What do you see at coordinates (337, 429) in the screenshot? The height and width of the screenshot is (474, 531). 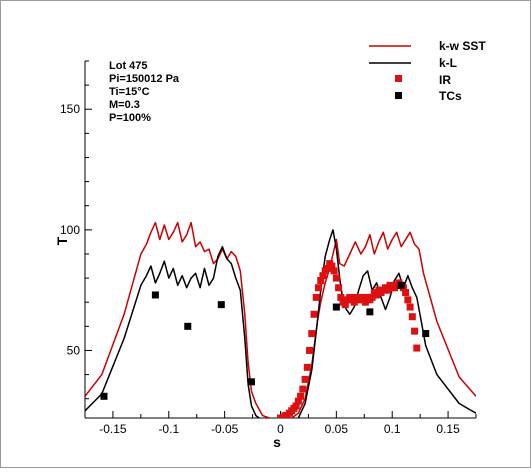 I see `x-tick-label: 0.05` at bounding box center [337, 429].